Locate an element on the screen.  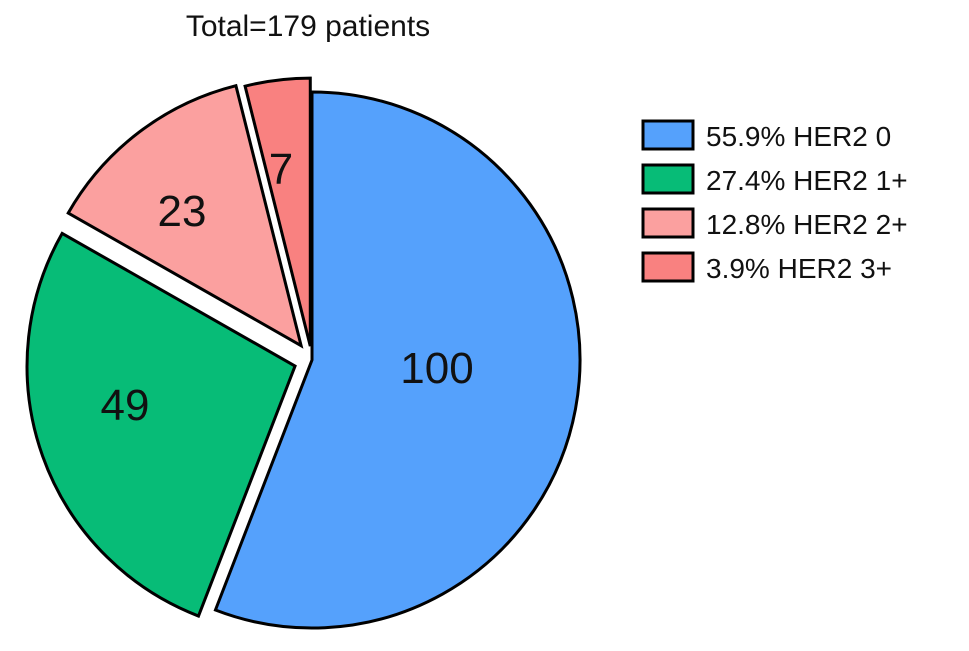
legend-label: 12.8% HER2 2+ is located at coordinates (807, 224).